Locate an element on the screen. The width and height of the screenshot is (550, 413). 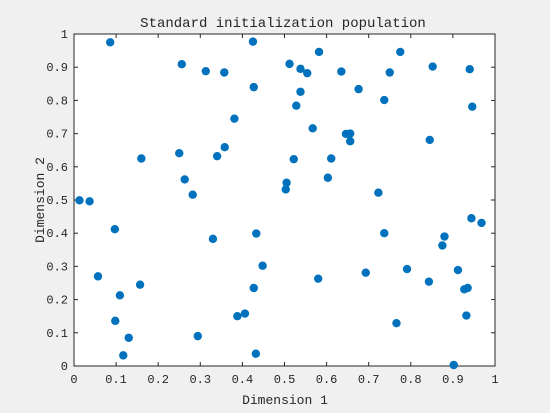
x-tick-label: 0.9 is located at coordinates (453, 380).